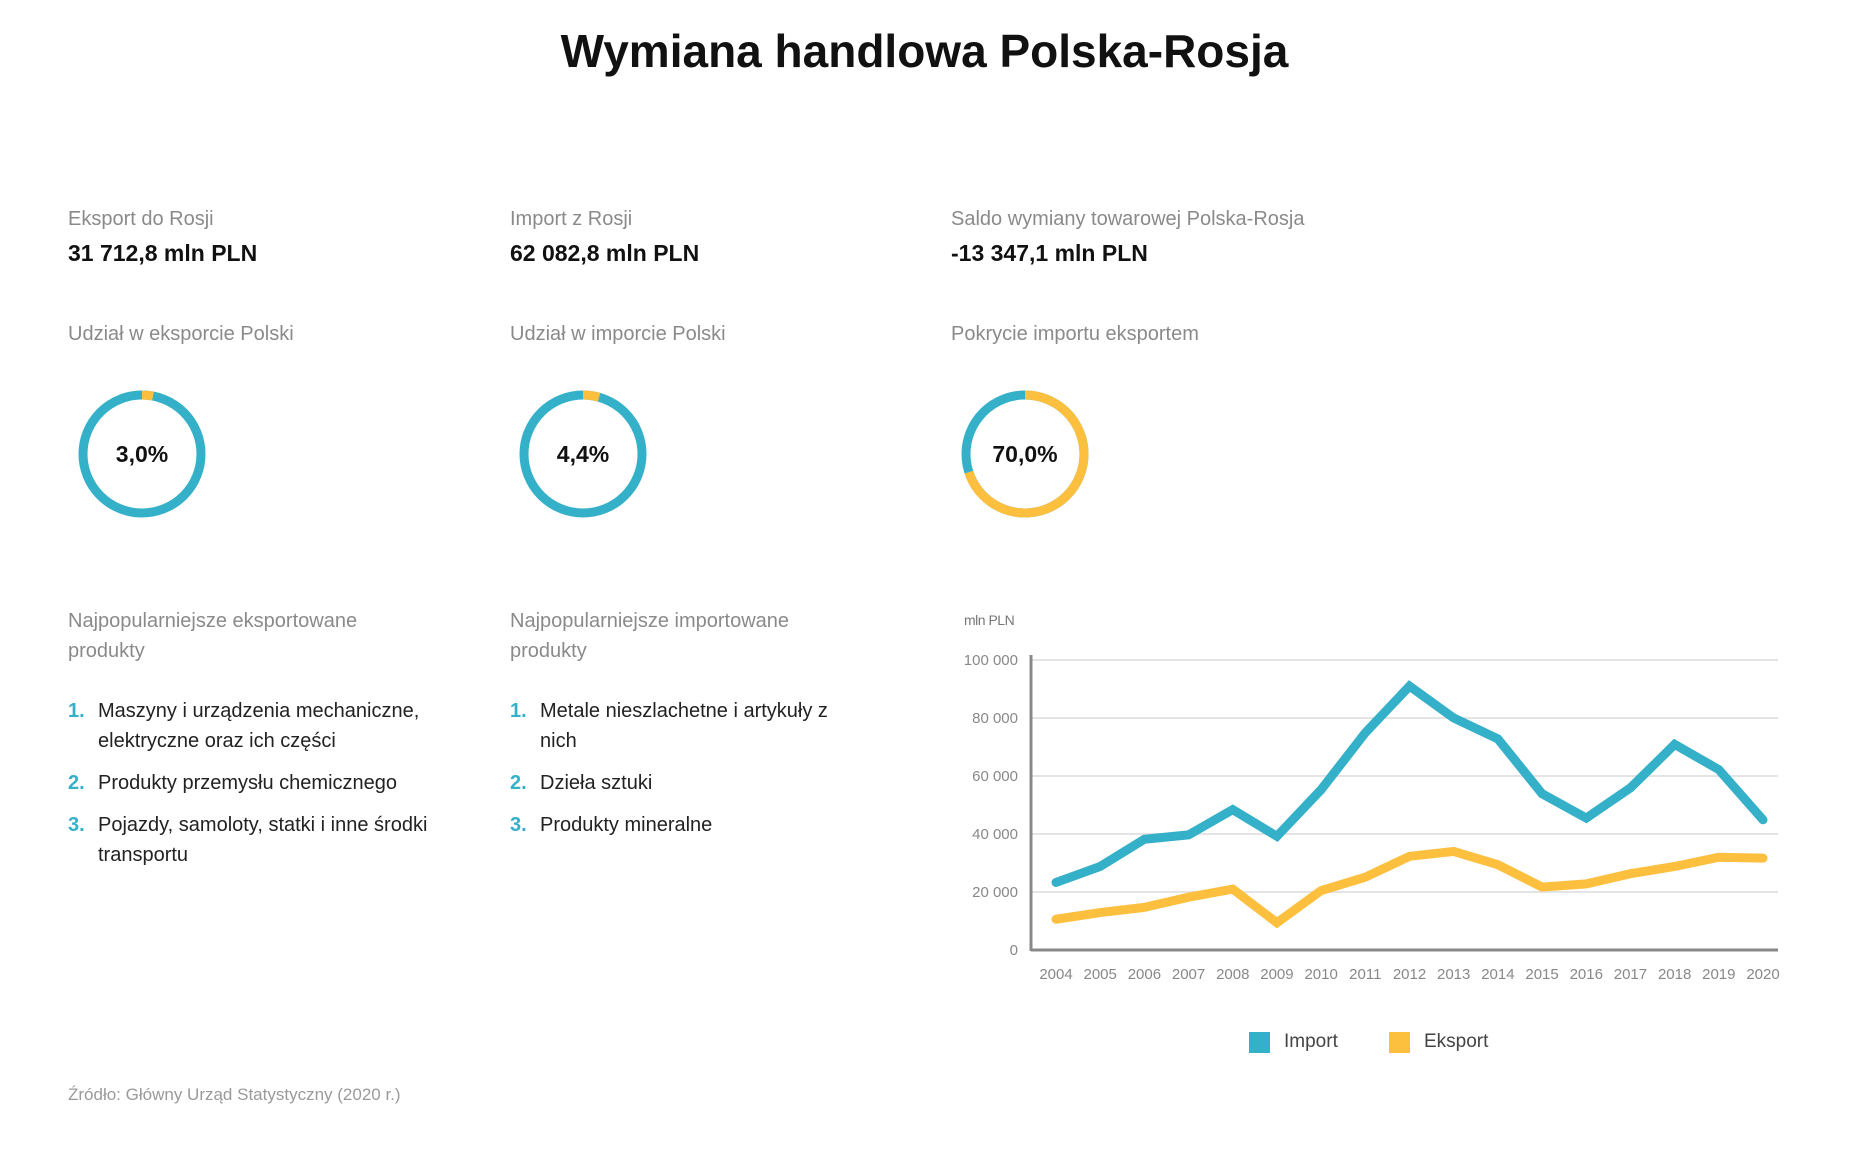  What do you see at coordinates (1049, 253) in the screenshot?
I see `balance-value: -13 347,1 mln PLN` at bounding box center [1049, 253].